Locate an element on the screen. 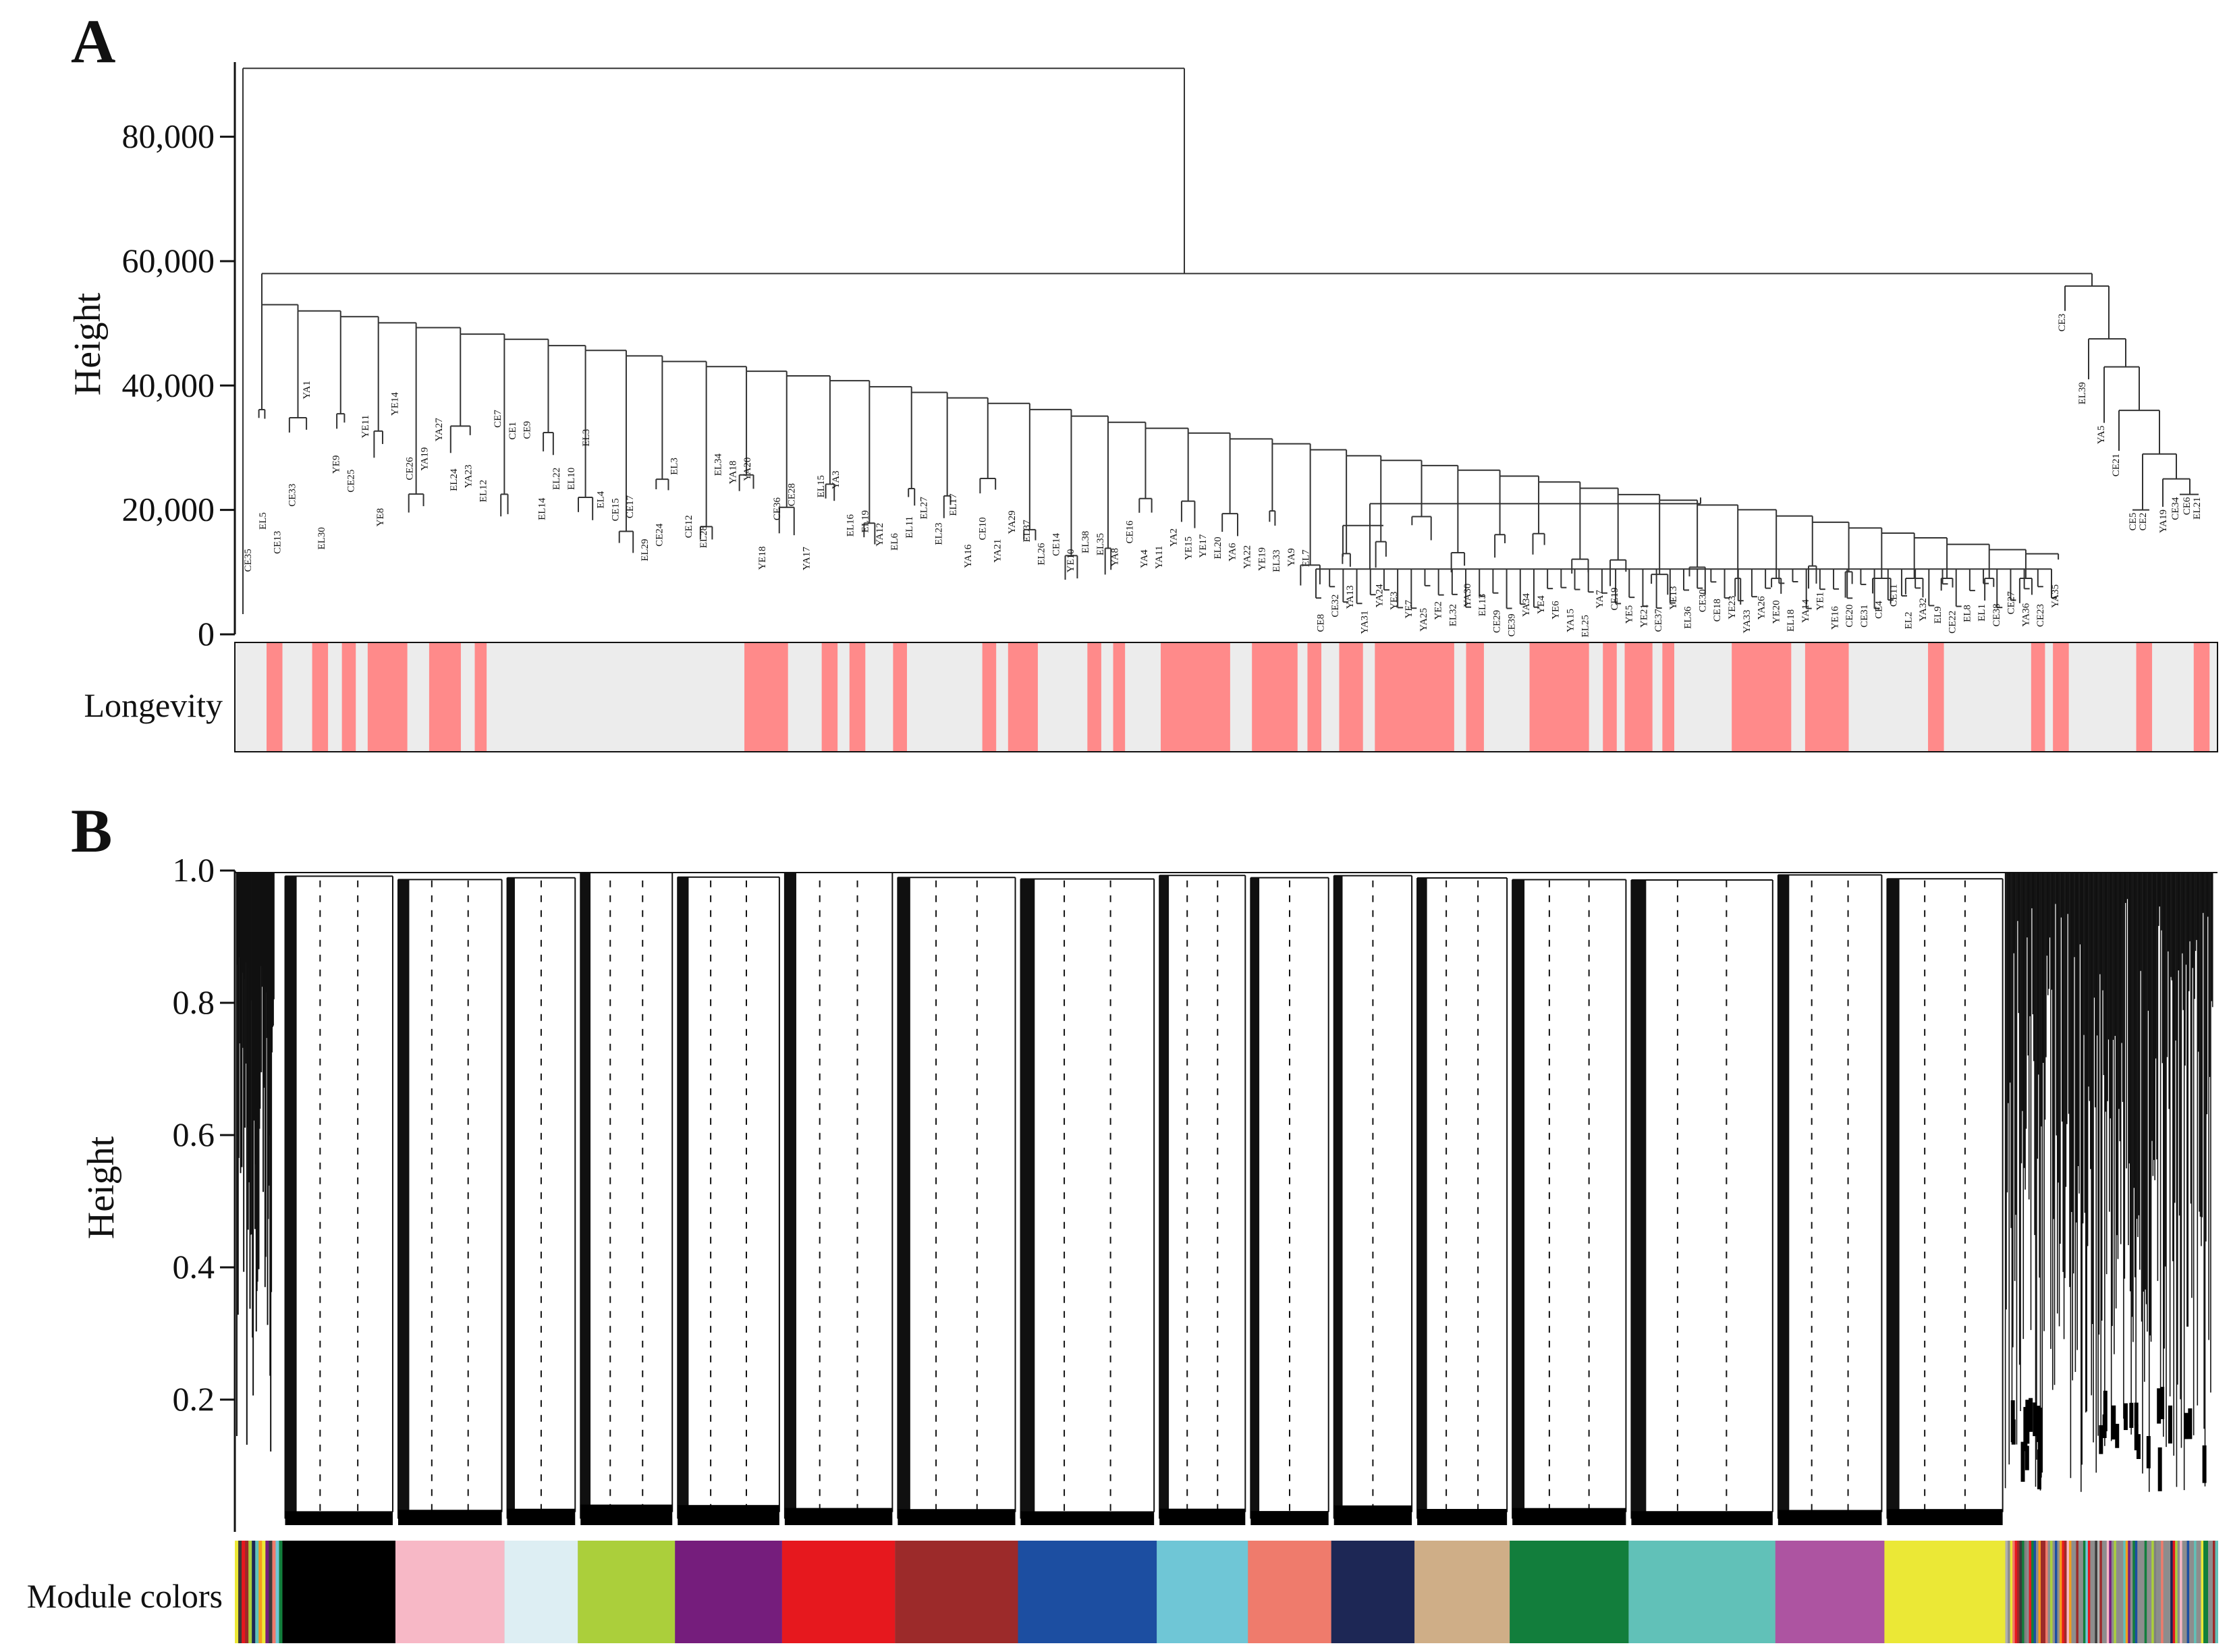  leaf-label: EL10 is located at coordinates (571, 479).